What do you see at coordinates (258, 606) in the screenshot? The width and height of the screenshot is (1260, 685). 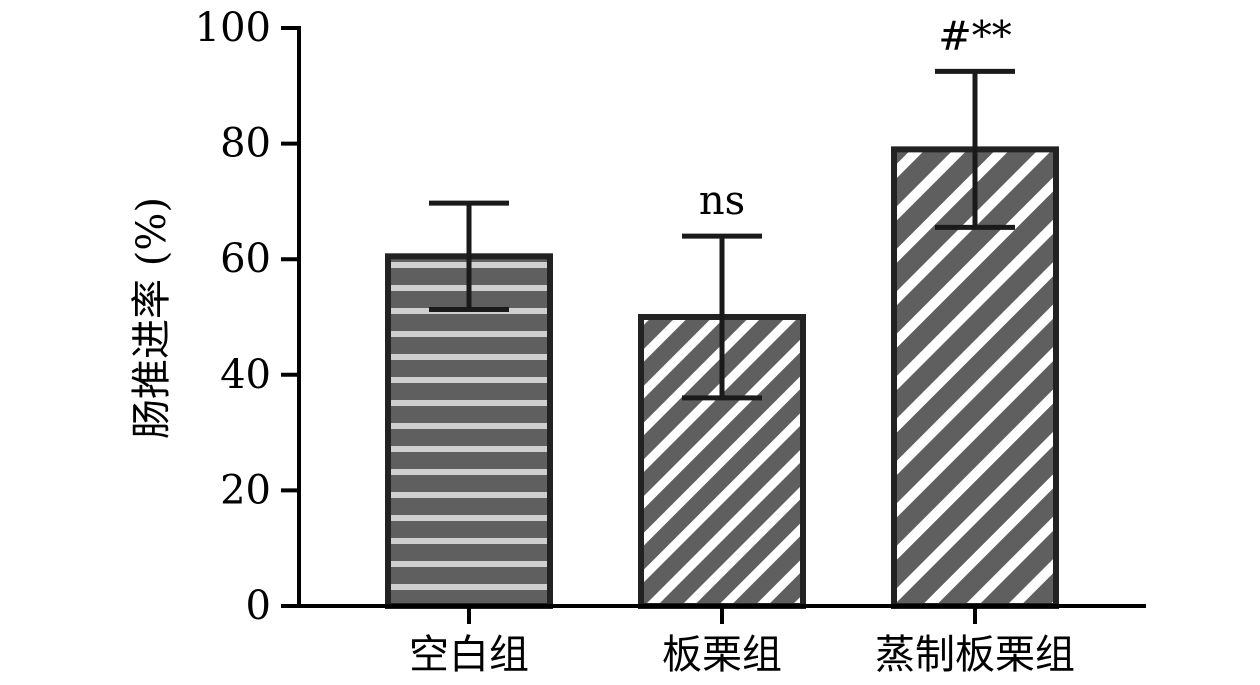 I see `y-tick-label: 0` at bounding box center [258, 606].